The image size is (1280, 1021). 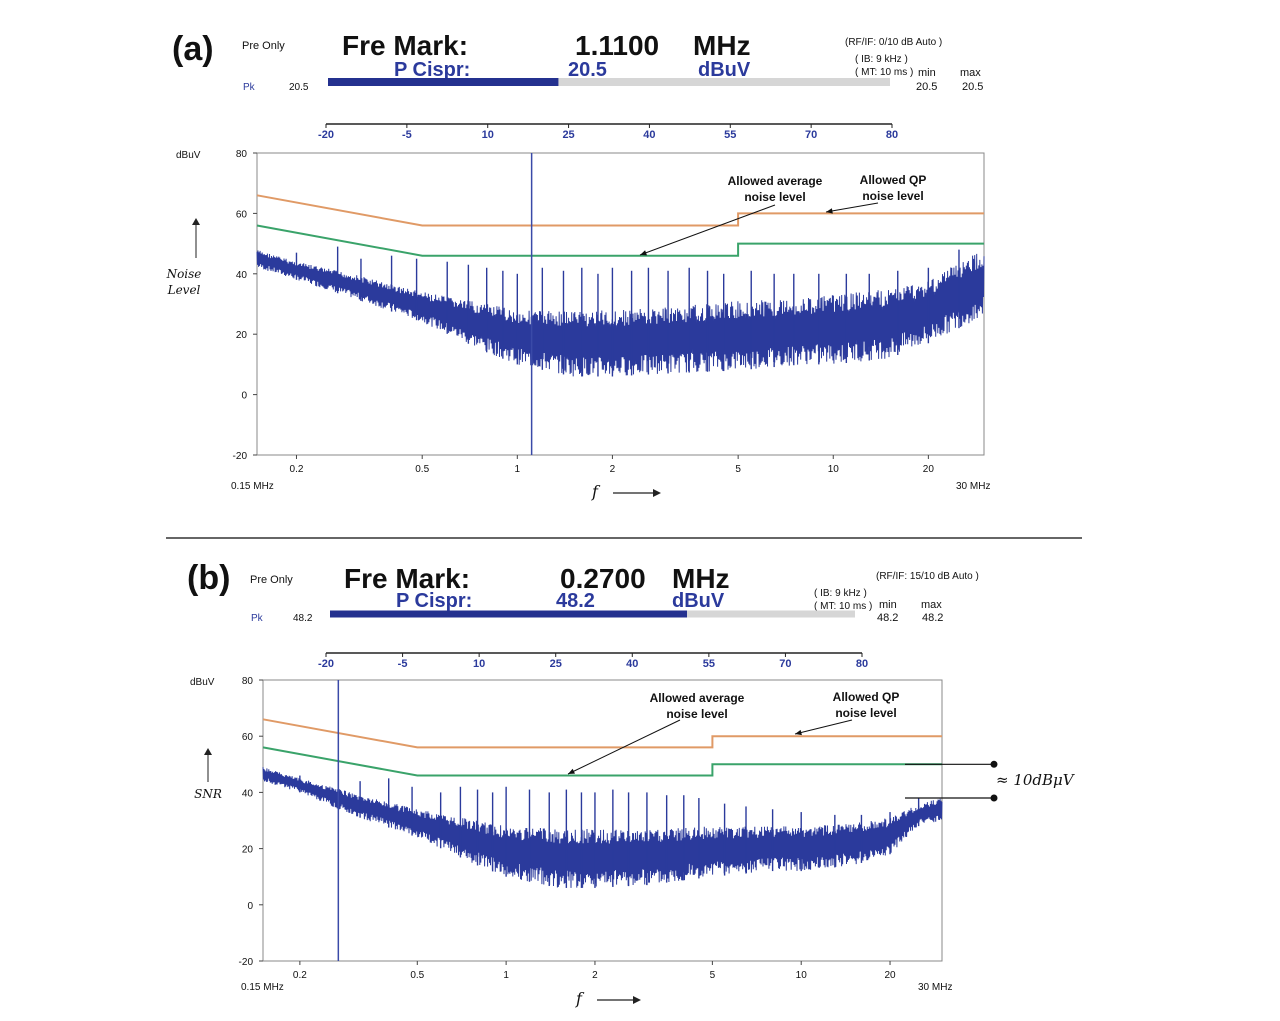 What do you see at coordinates (432, 70) in the screenshot?
I see `detector-label: P Cispr:` at bounding box center [432, 70].